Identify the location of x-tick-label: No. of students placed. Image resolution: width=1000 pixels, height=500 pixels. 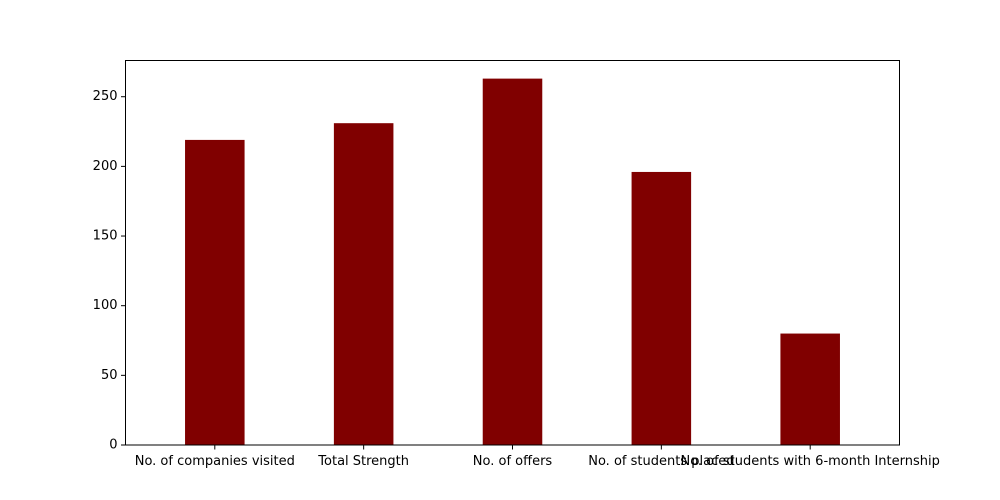
(661, 461).